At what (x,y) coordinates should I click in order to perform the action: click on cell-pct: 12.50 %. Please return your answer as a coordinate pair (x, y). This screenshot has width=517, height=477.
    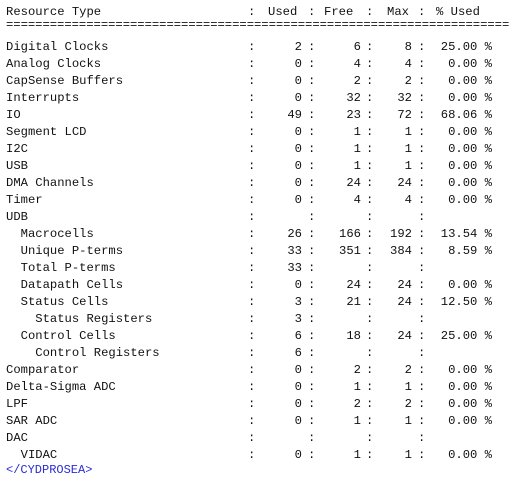
    Looking at the image, I should click on (466, 302).